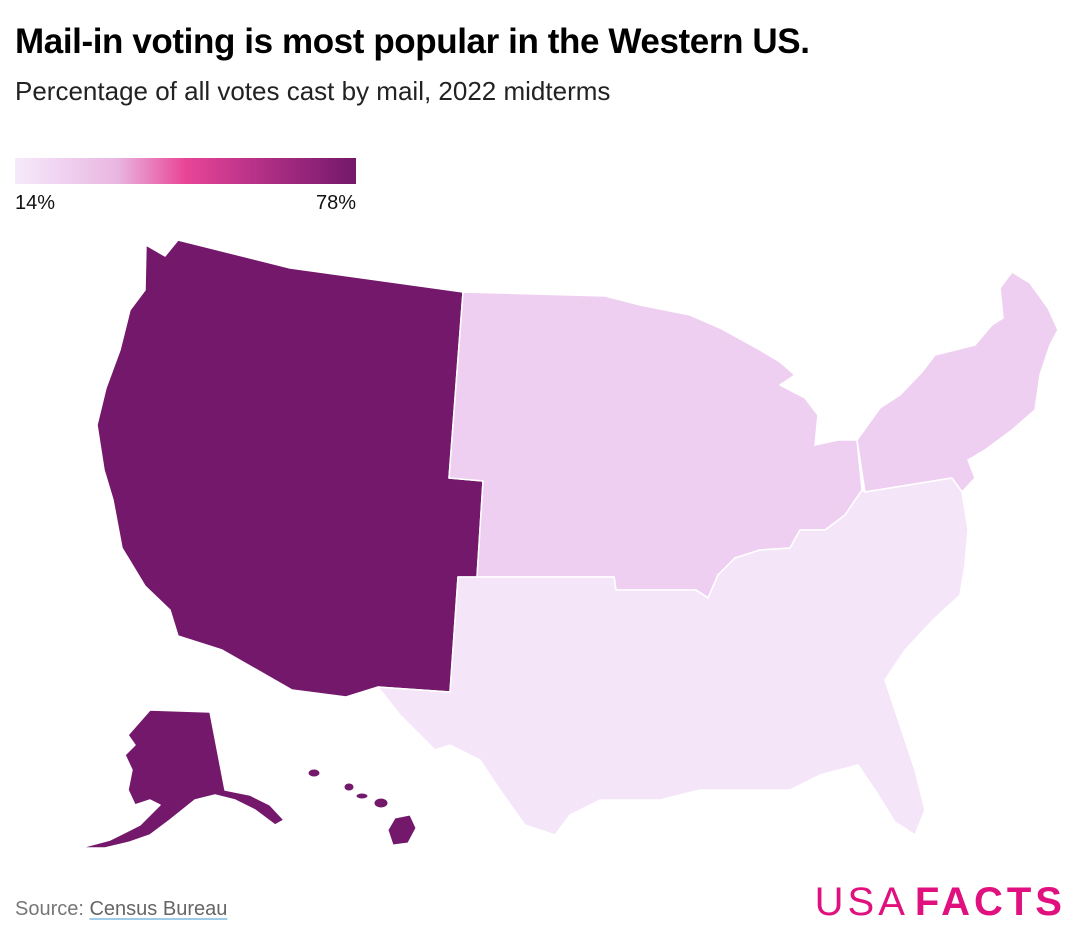 This screenshot has width=1080, height=942. I want to click on region-northeast, so click(957, 382).